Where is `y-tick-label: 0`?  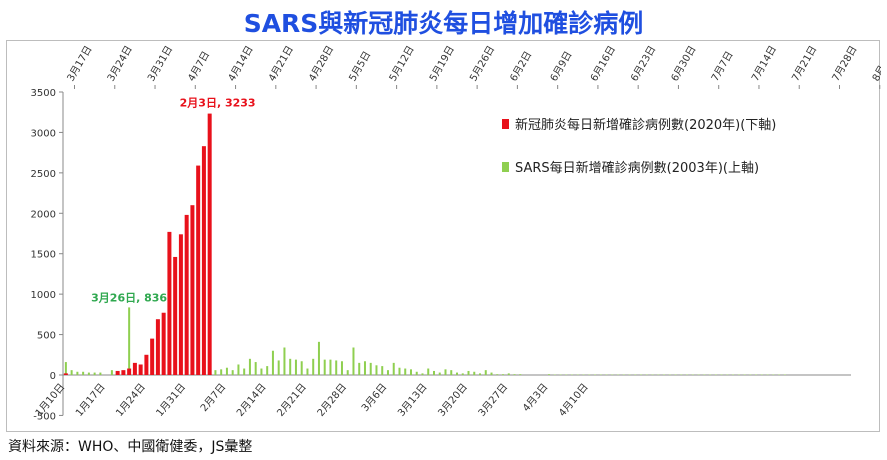 y-tick-label: 0 is located at coordinates (53, 376).